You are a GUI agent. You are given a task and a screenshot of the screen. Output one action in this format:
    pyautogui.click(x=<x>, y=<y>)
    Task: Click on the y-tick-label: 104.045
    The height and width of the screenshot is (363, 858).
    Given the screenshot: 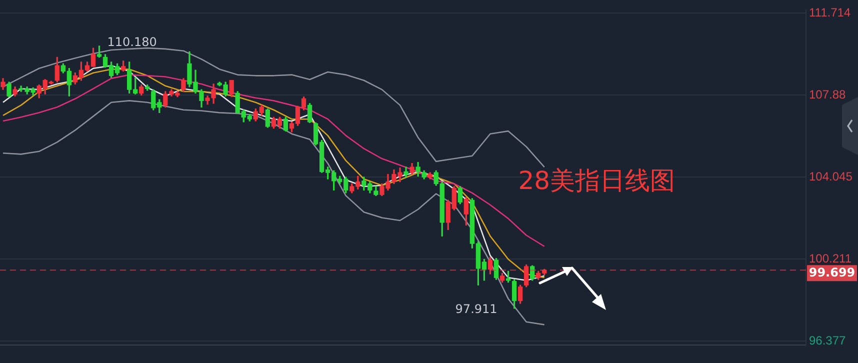 What is the action you would take?
    pyautogui.click(x=831, y=176)
    